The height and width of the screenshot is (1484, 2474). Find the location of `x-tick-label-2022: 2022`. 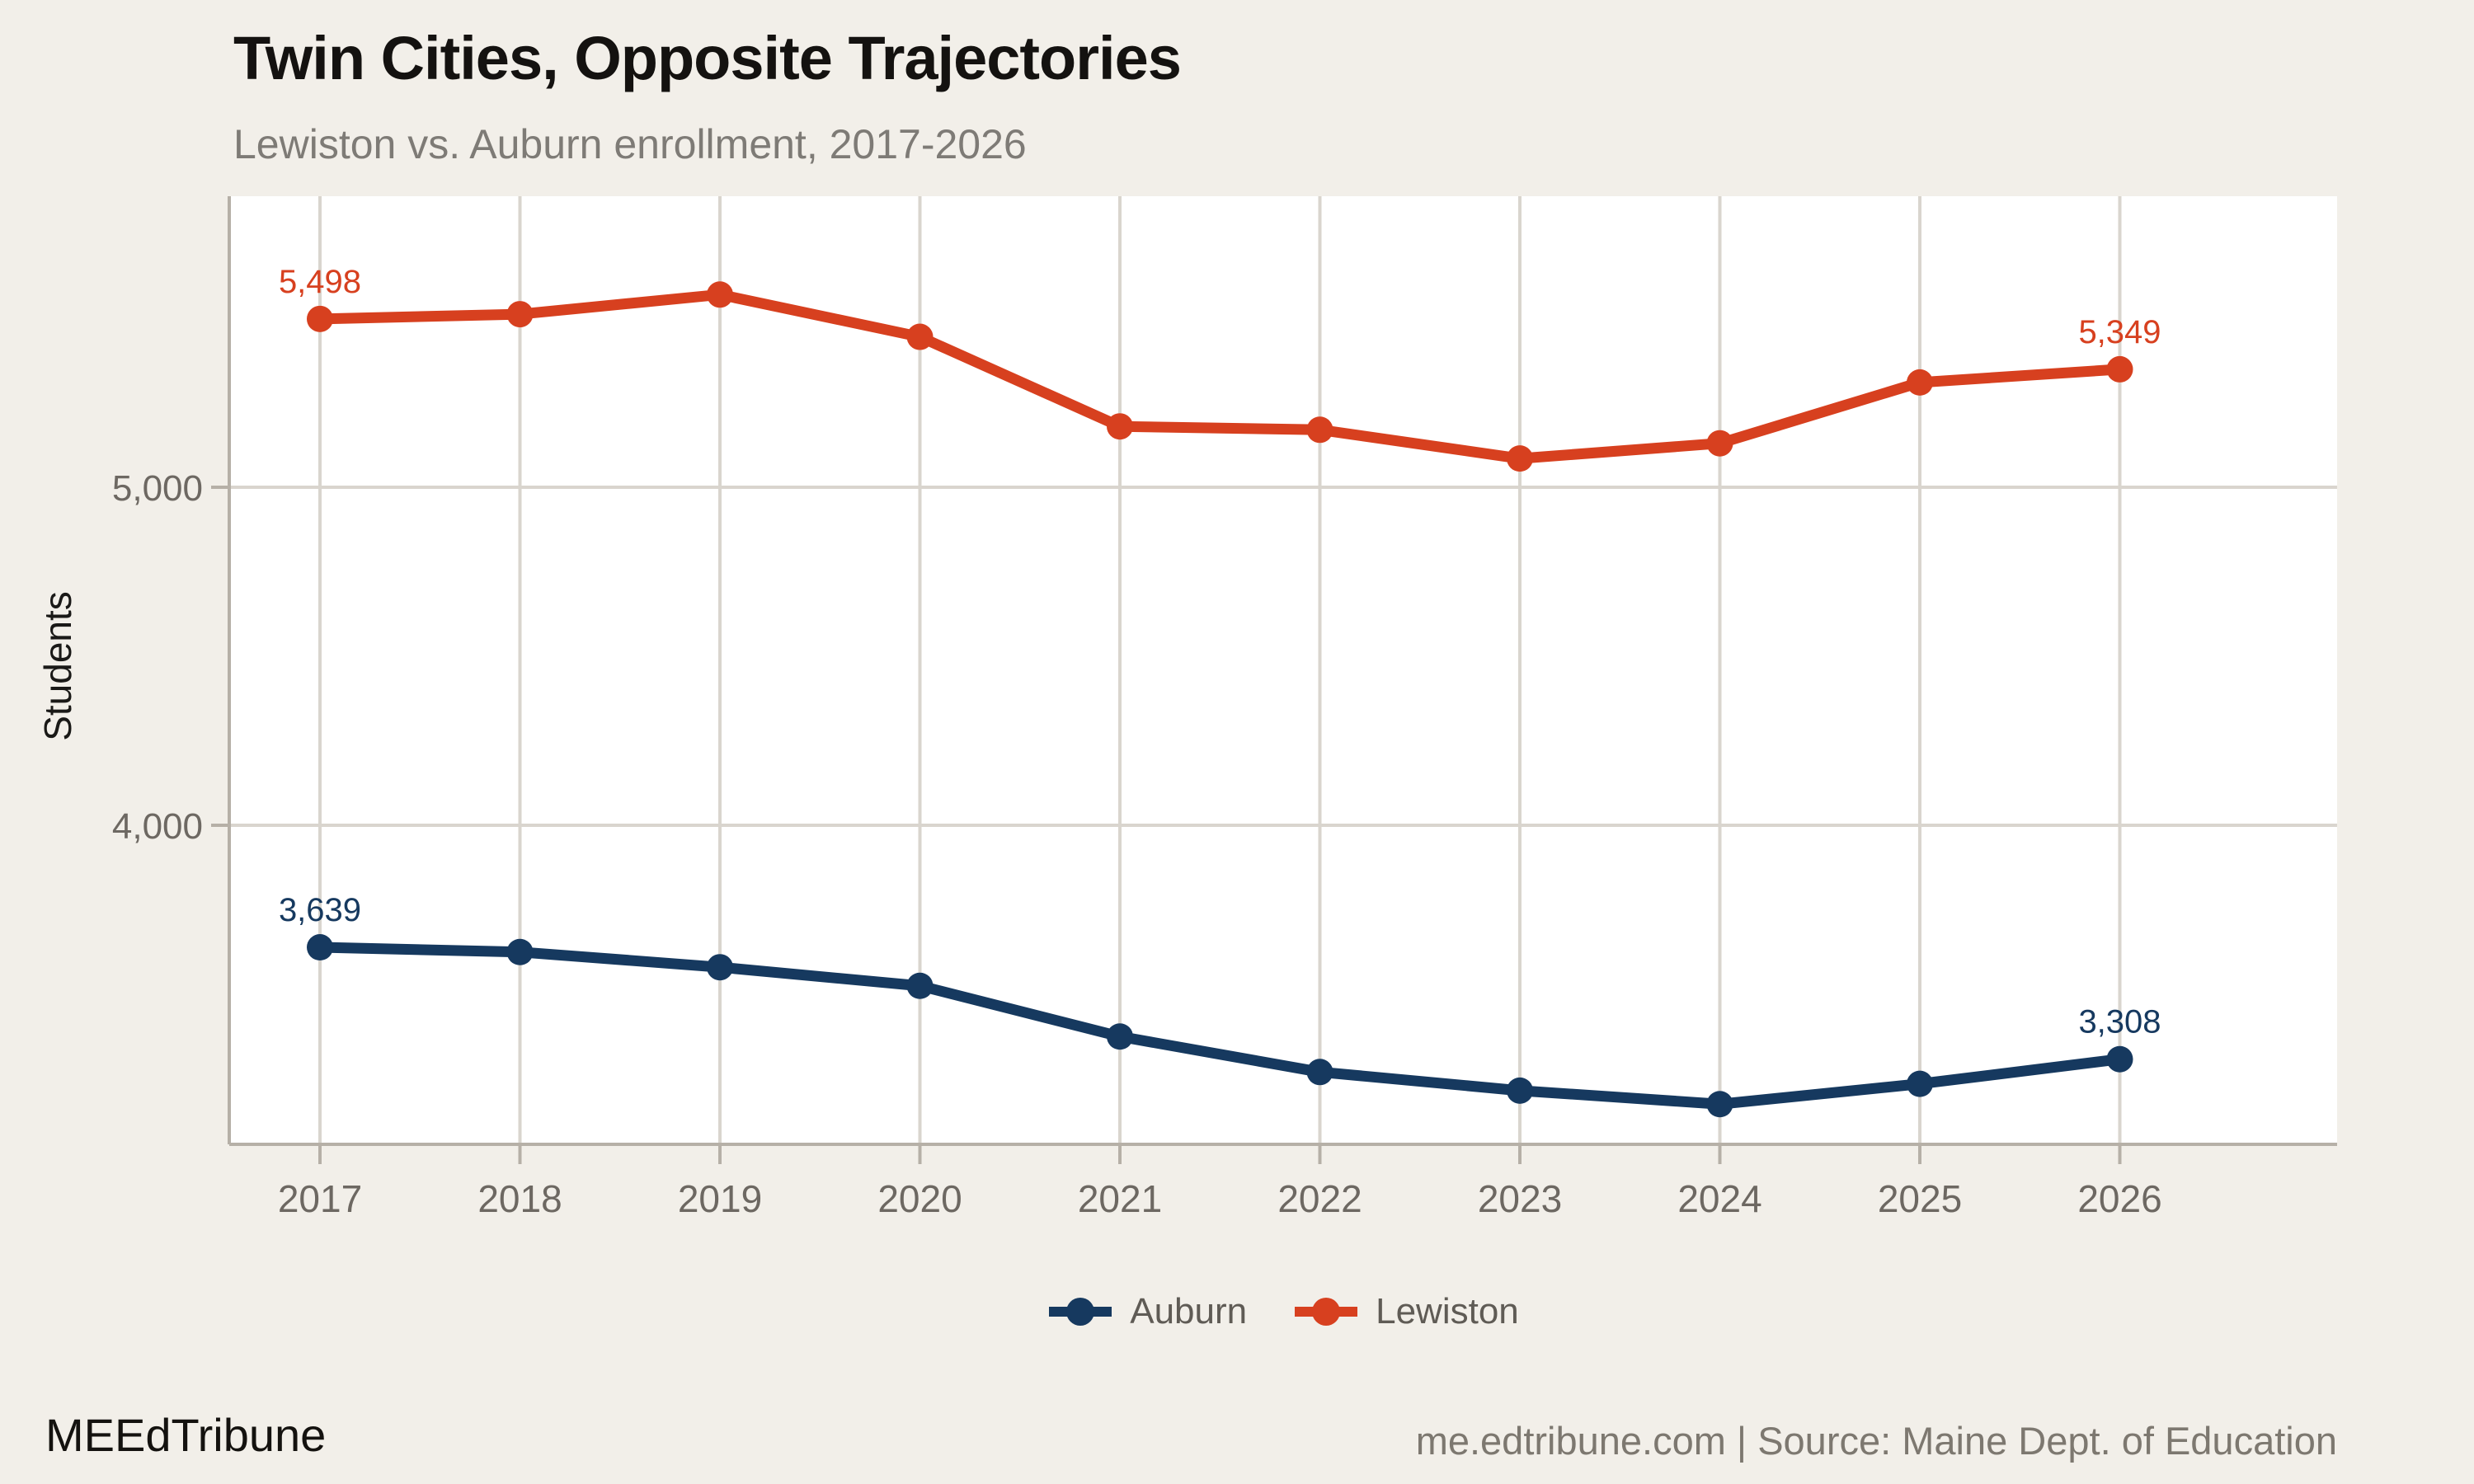

x-tick-label-2022: 2022 is located at coordinates (1319, 1198).